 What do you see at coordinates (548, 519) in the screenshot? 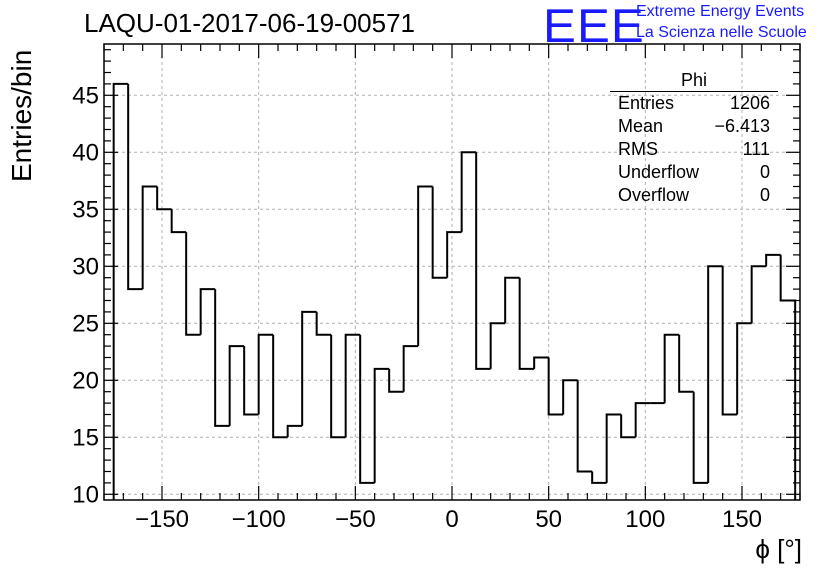
I see `x-tick-label: 50` at bounding box center [548, 519].